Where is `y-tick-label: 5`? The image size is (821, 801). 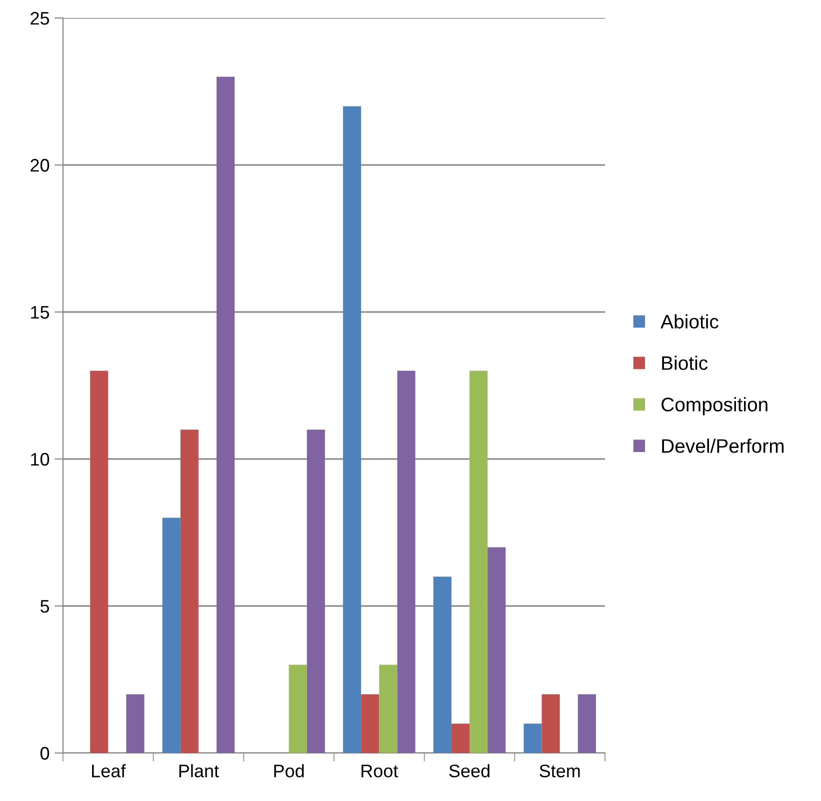 y-tick-label: 5 is located at coordinates (45, 606).